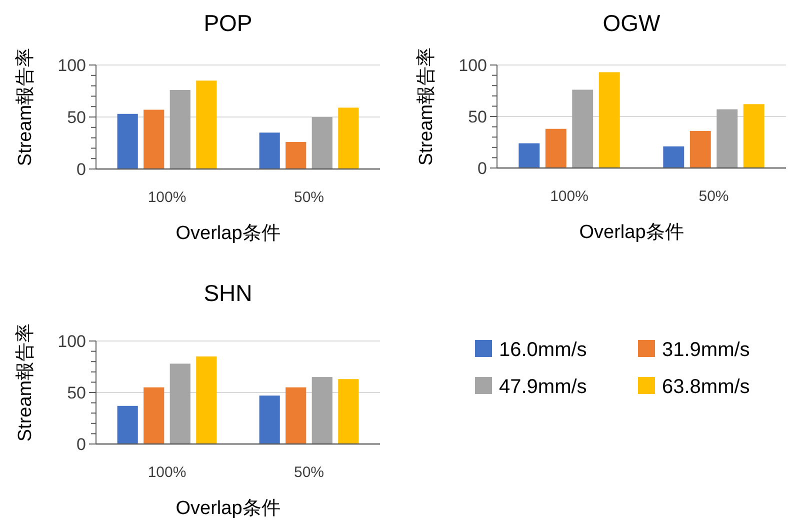  I want to click on legend-label: 47.9mm/s, so click(543, 387).